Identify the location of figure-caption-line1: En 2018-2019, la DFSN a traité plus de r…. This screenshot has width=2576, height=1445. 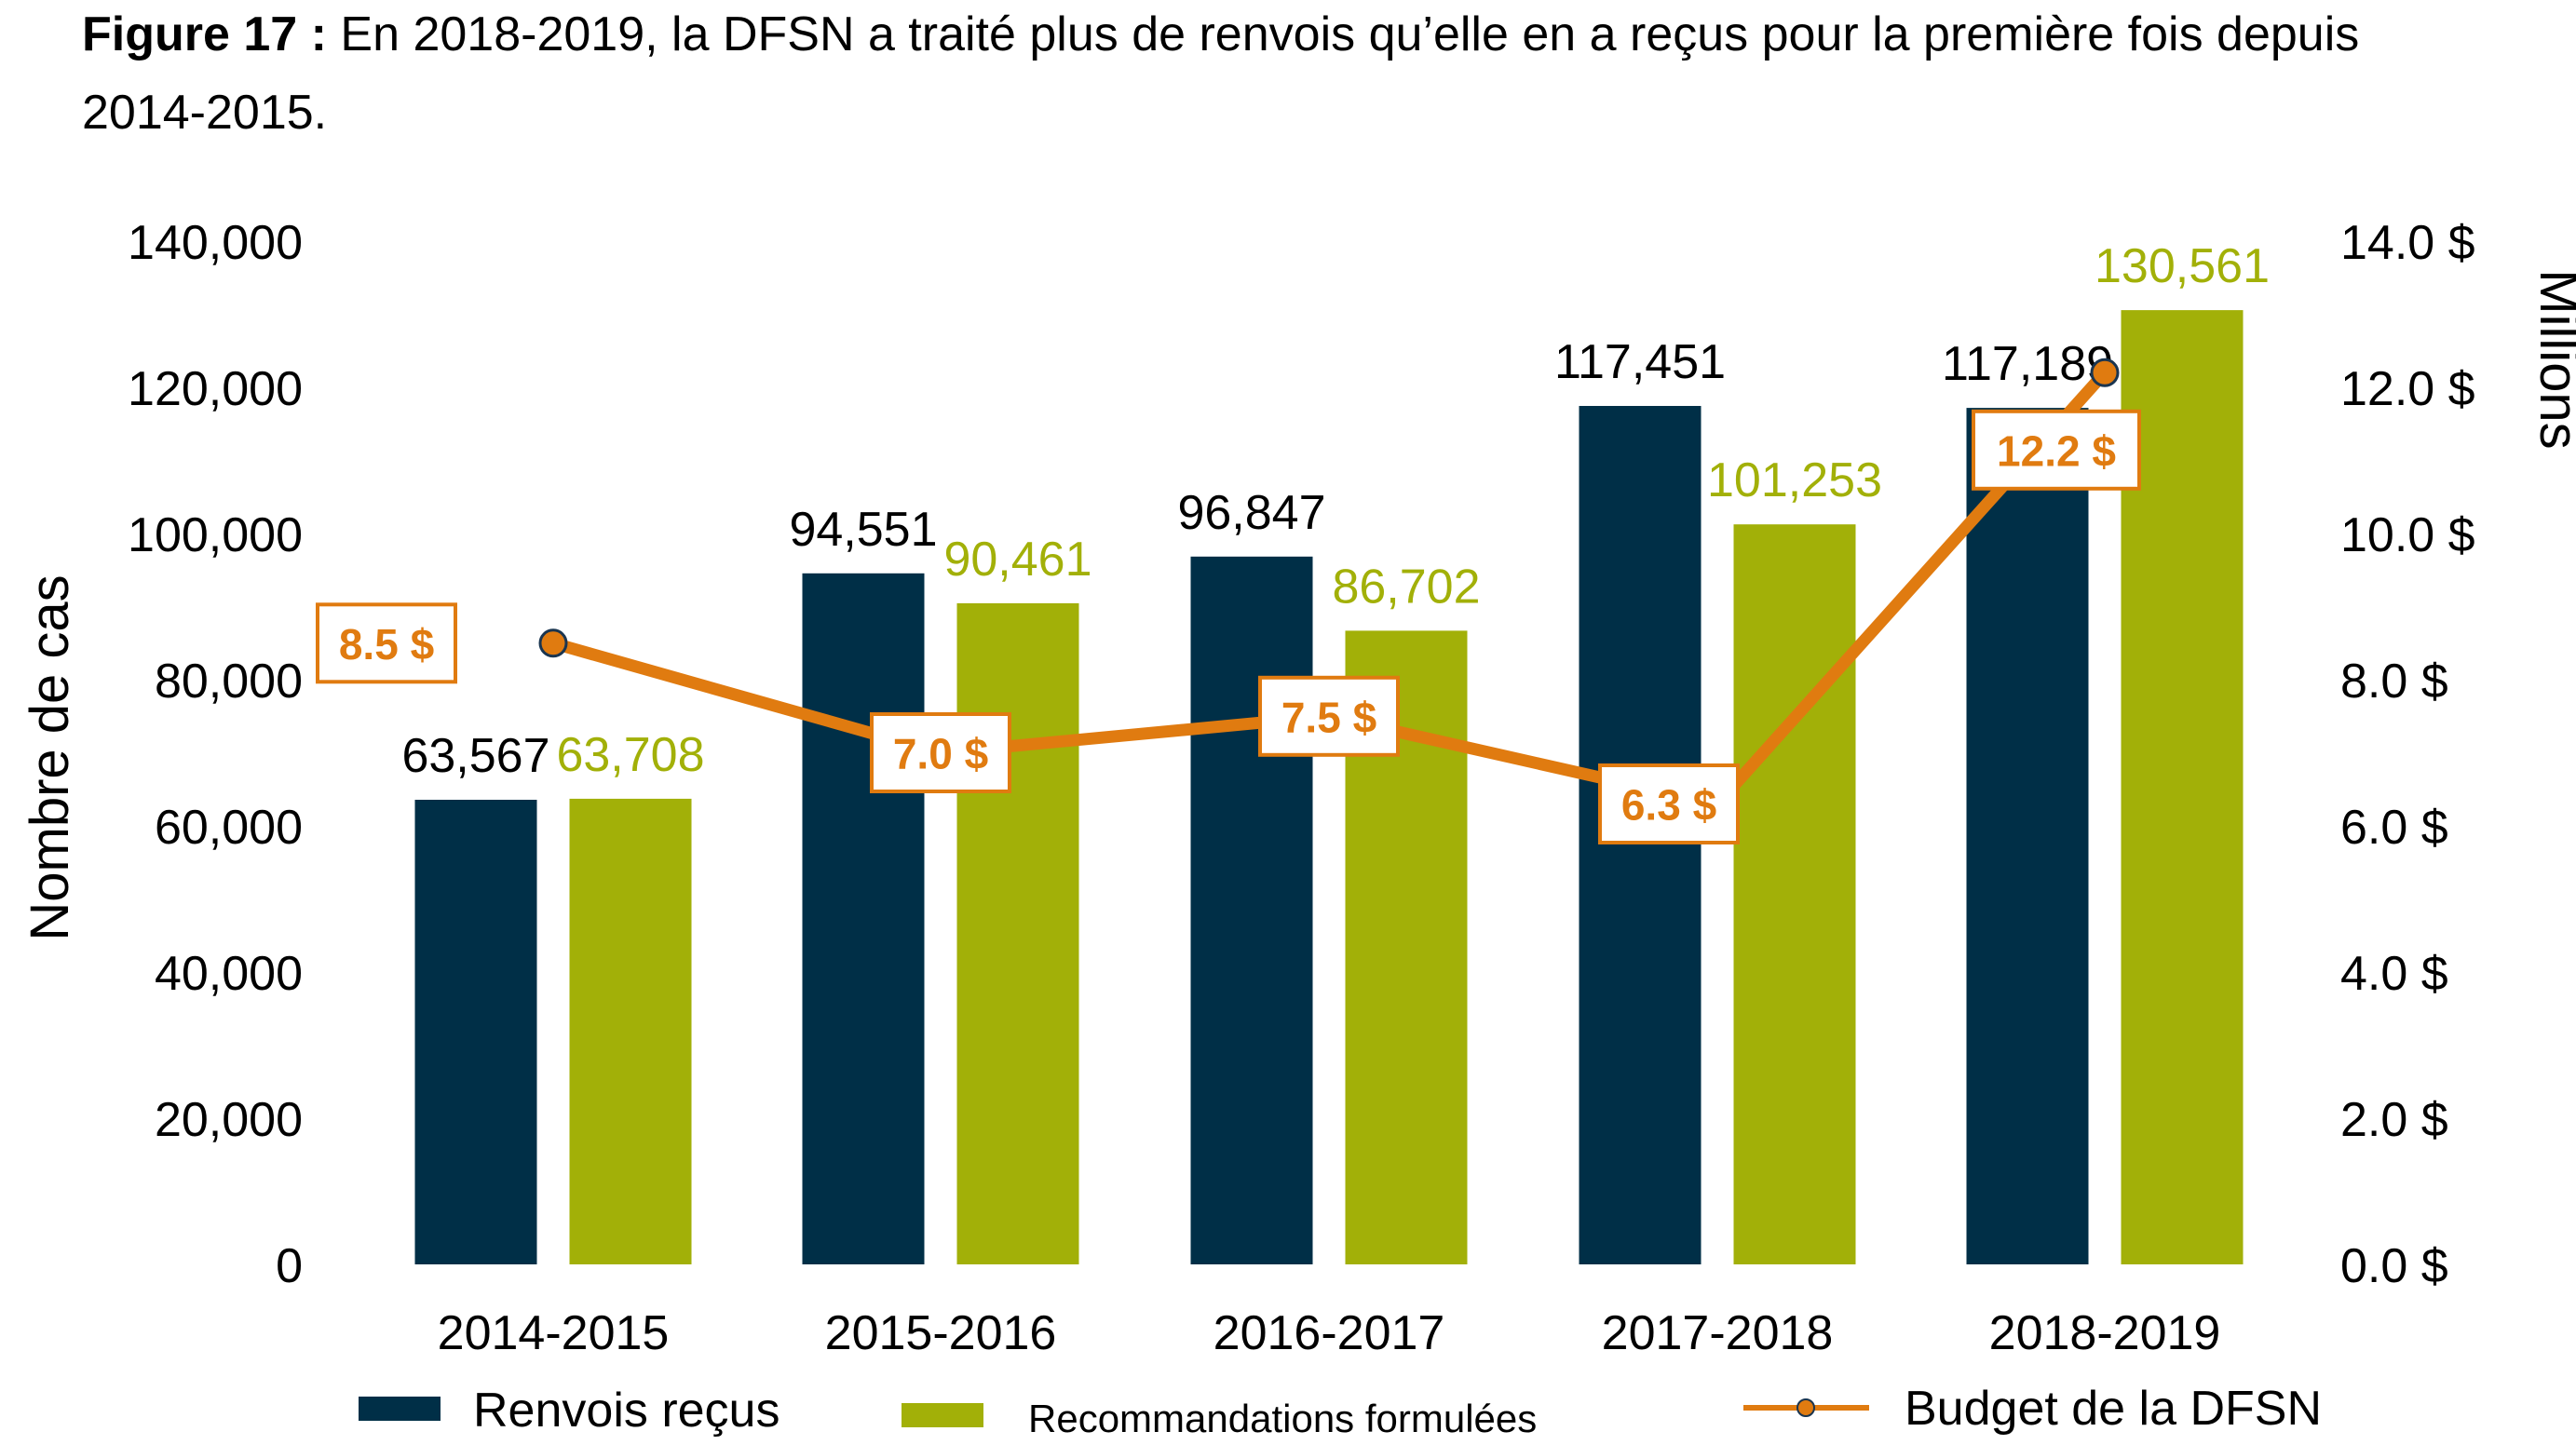
(1343, 34).